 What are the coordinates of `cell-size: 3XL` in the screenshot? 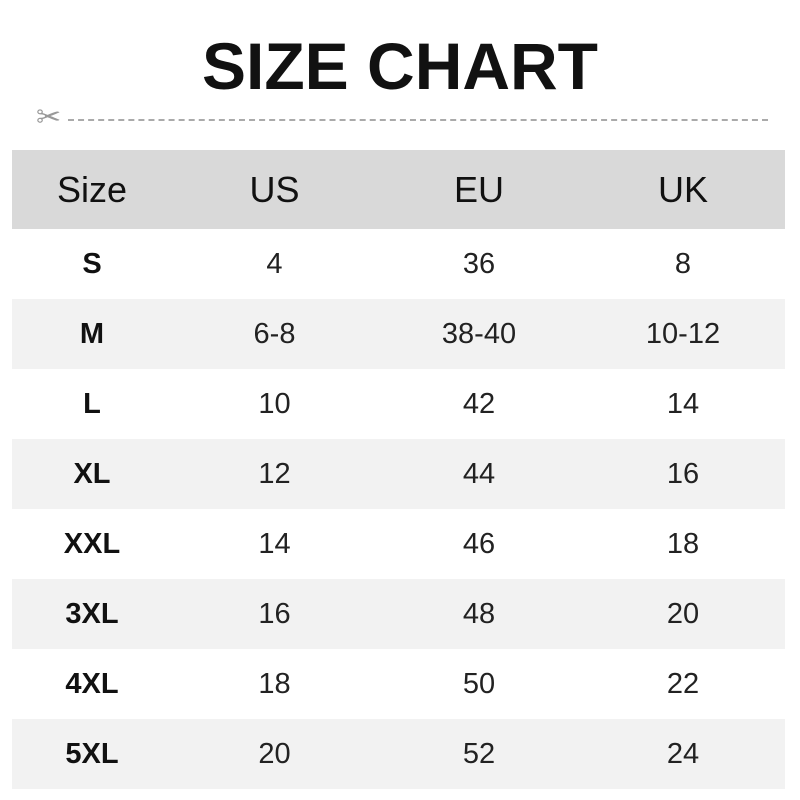 It's located at (92, 614).